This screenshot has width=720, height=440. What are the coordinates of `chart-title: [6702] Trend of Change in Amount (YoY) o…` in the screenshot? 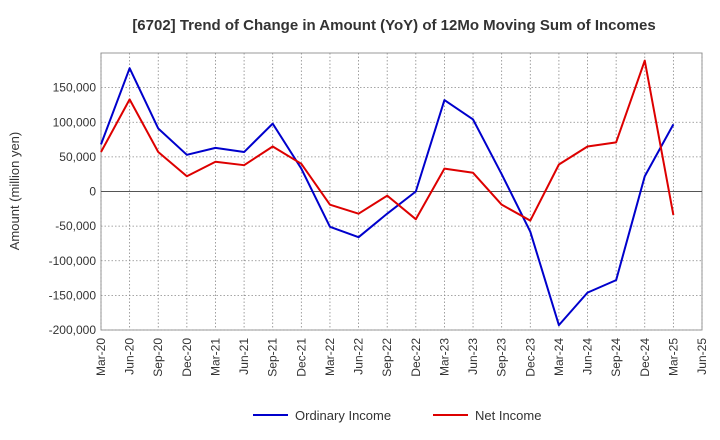 It's located at (393, 25).